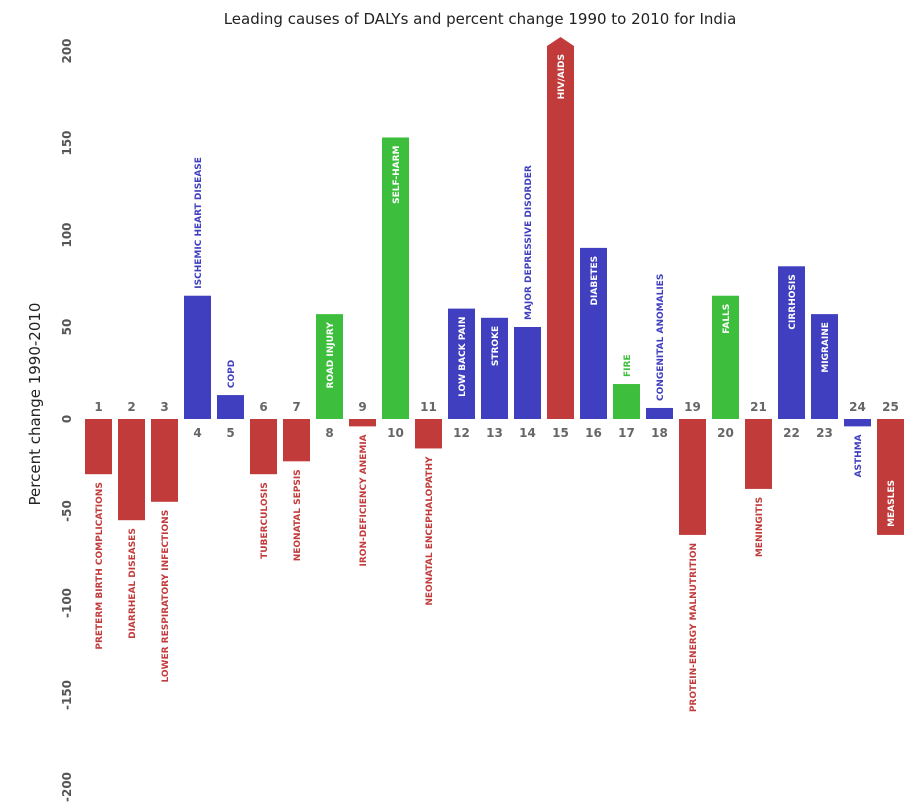  Describe the element at coordinates (230, 433) in the screenshot. I see `rank-label: 5` at that location.